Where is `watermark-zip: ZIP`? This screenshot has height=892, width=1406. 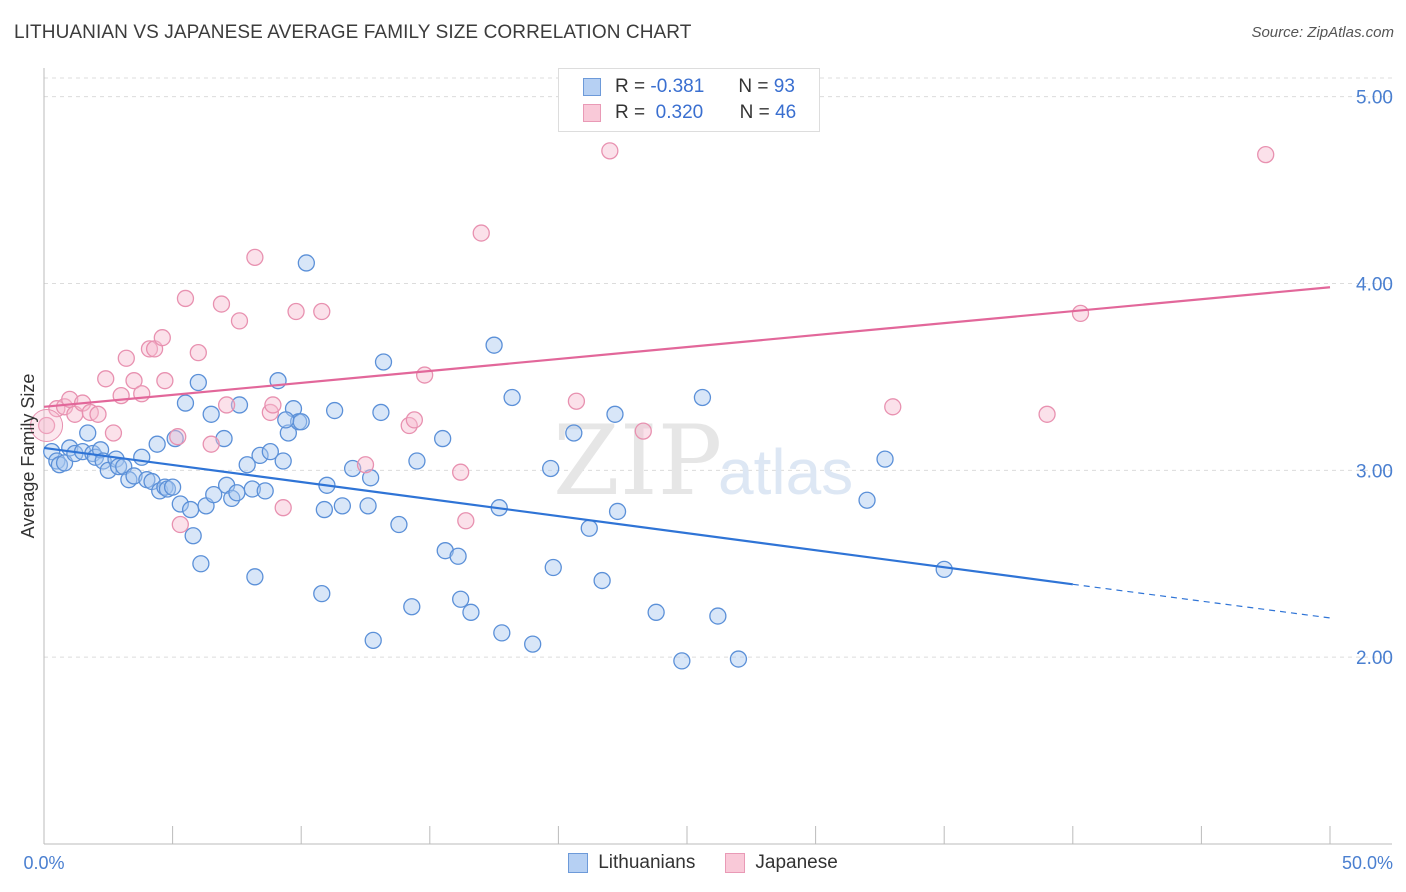 watermark-zip: ZIP is located at coordinates (637, 461).